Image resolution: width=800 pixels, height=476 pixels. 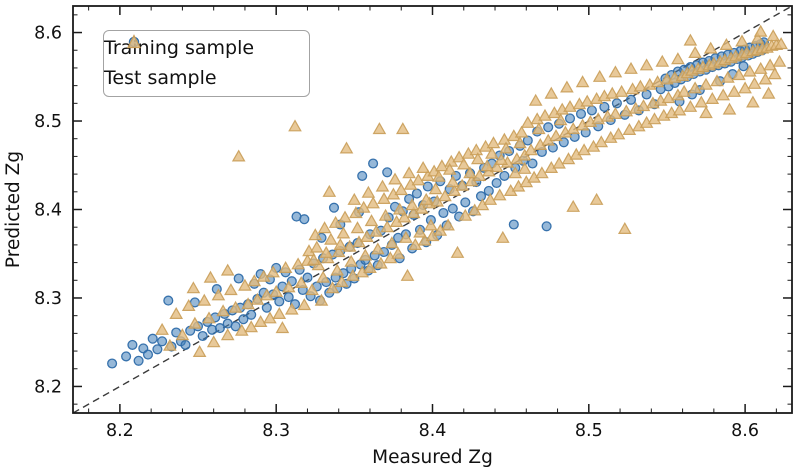 What do you see at coordinates (206, 63) in the screenshot?
I see `legend: Training sample Test sample` at bounding box center [206, 63].